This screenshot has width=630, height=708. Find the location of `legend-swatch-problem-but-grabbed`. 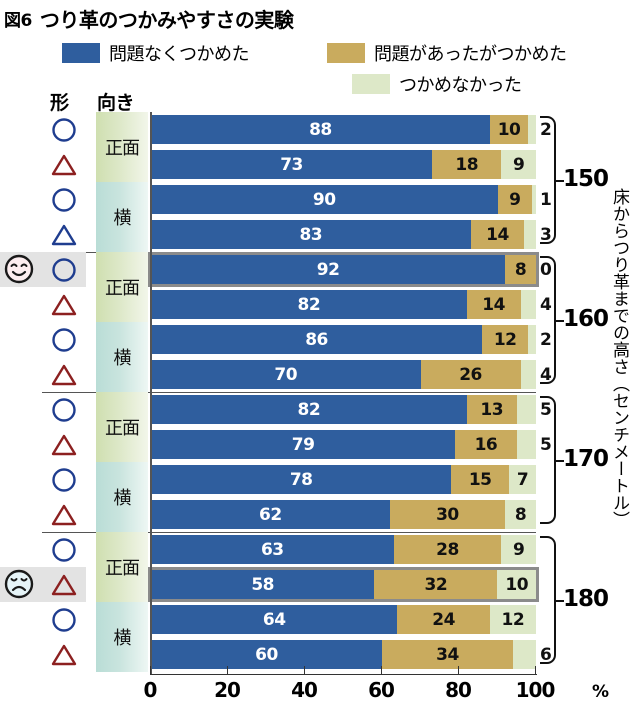

legend-swatch-problem-but-grabbed is located at coordinates (346, 53).